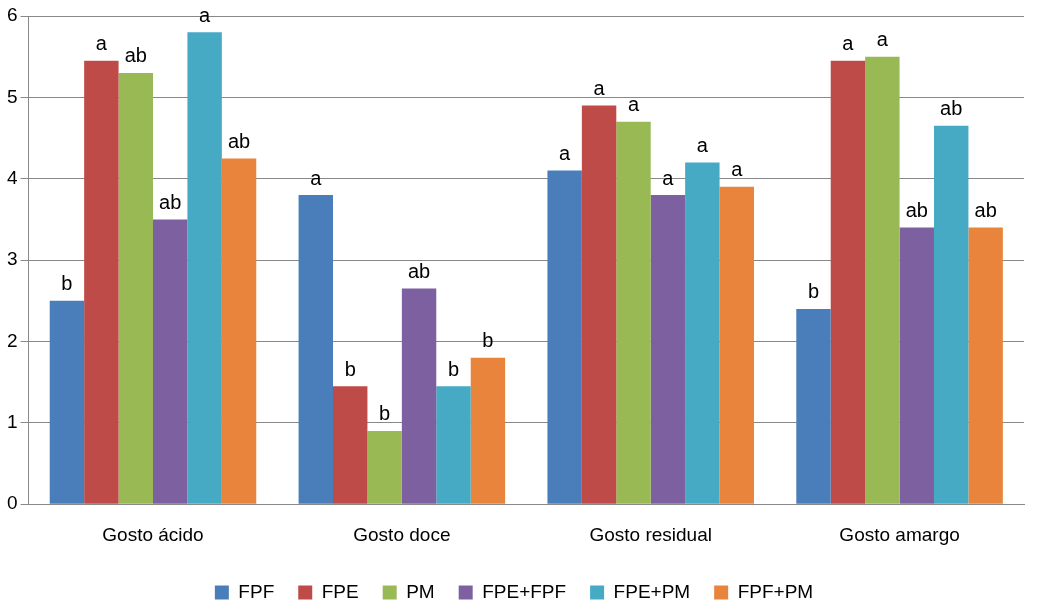 This screenshot has height=612, width=1044. I want to click on legend-label: FPE+PM, so click(652, 591).